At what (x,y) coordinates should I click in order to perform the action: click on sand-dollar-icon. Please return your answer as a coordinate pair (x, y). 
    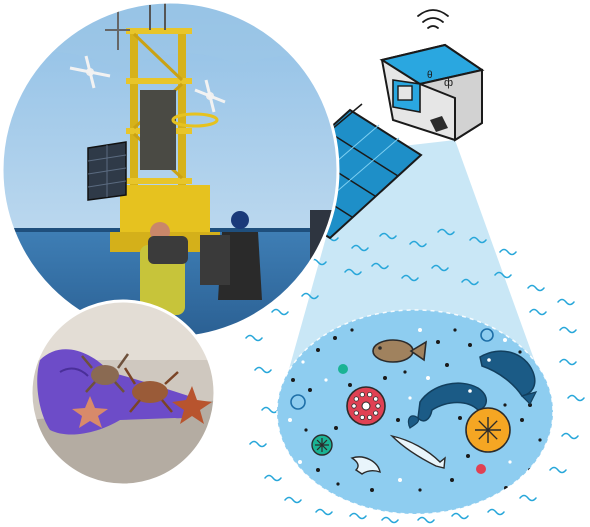
    Looking at the image, I should click on (488, 430).